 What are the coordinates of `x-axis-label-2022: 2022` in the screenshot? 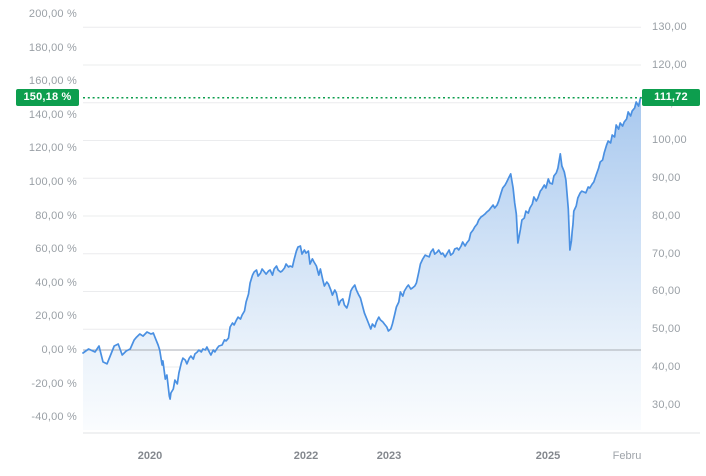 It's located at (306, 456).